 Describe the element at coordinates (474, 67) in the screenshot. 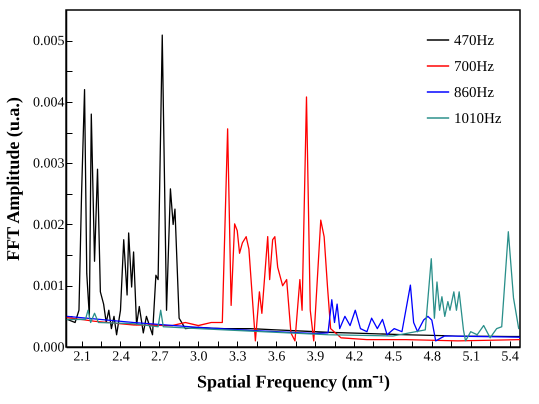

I see `legend-label: 700Hz` at that location.